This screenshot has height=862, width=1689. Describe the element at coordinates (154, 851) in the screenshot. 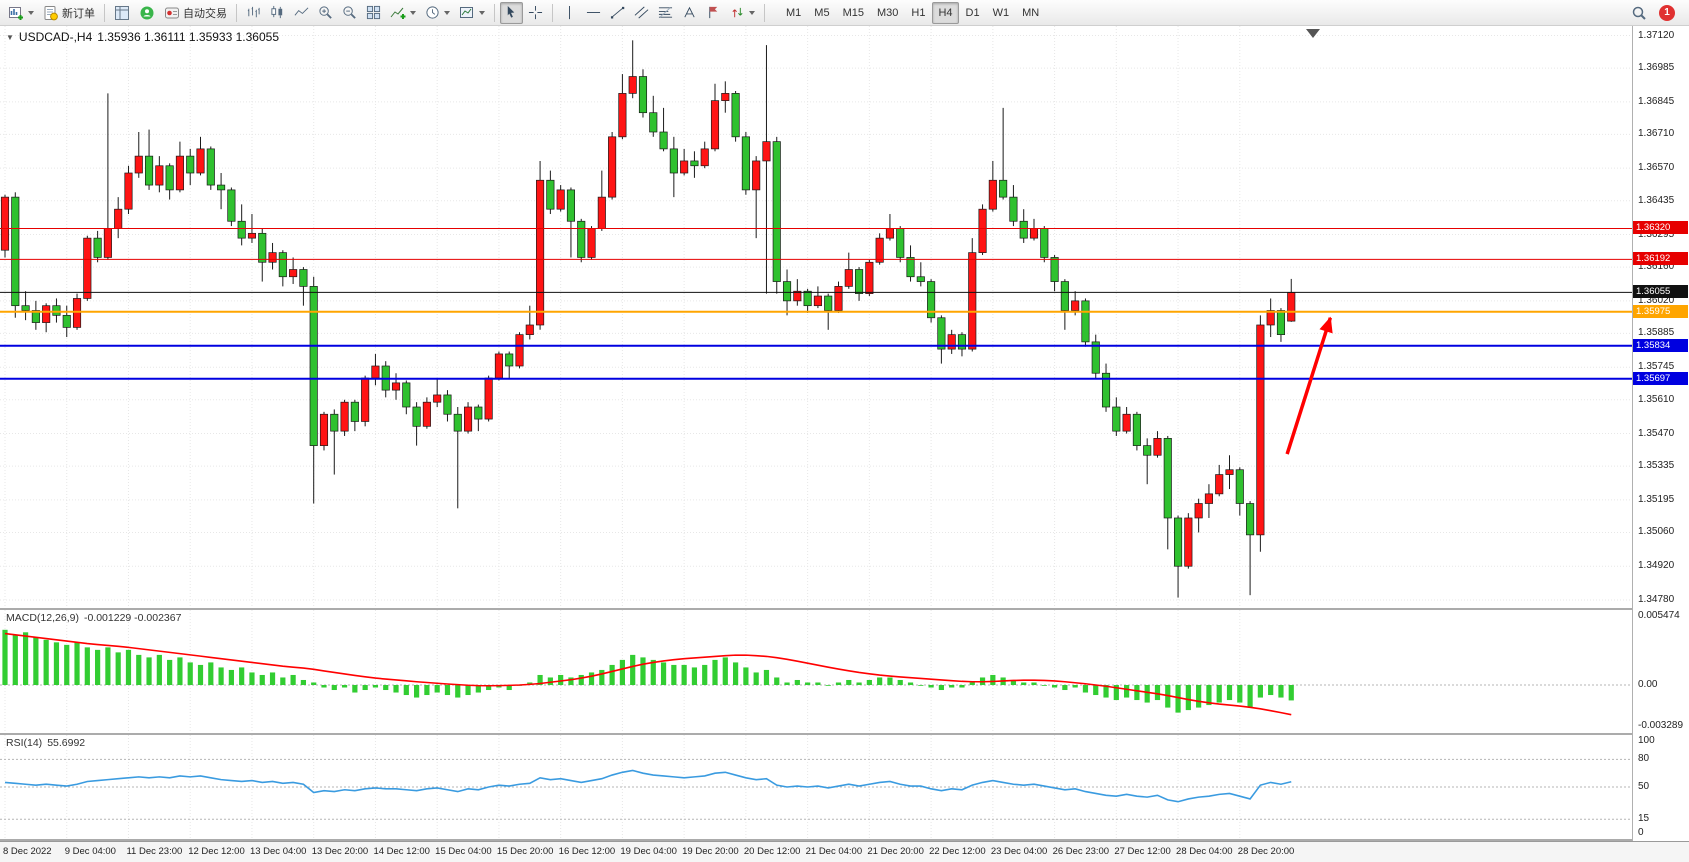

I see `date-axis-label: 11 Dec 23:00` at that location.